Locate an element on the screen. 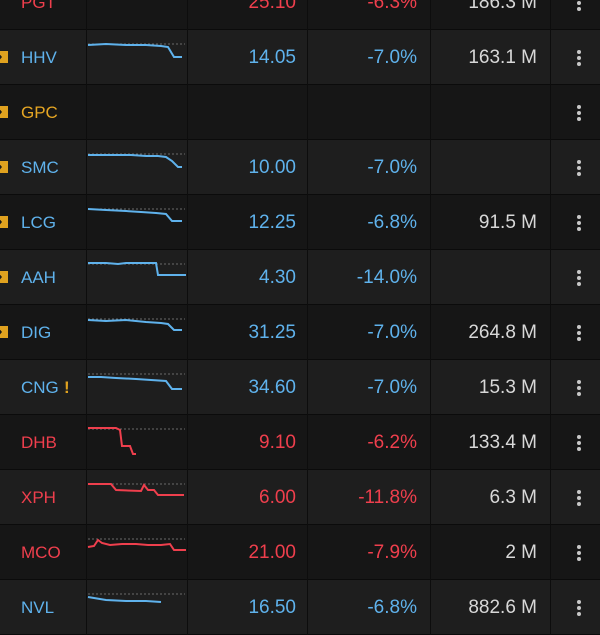  stock-symbol: DHB is located at coordinates (39, 442).